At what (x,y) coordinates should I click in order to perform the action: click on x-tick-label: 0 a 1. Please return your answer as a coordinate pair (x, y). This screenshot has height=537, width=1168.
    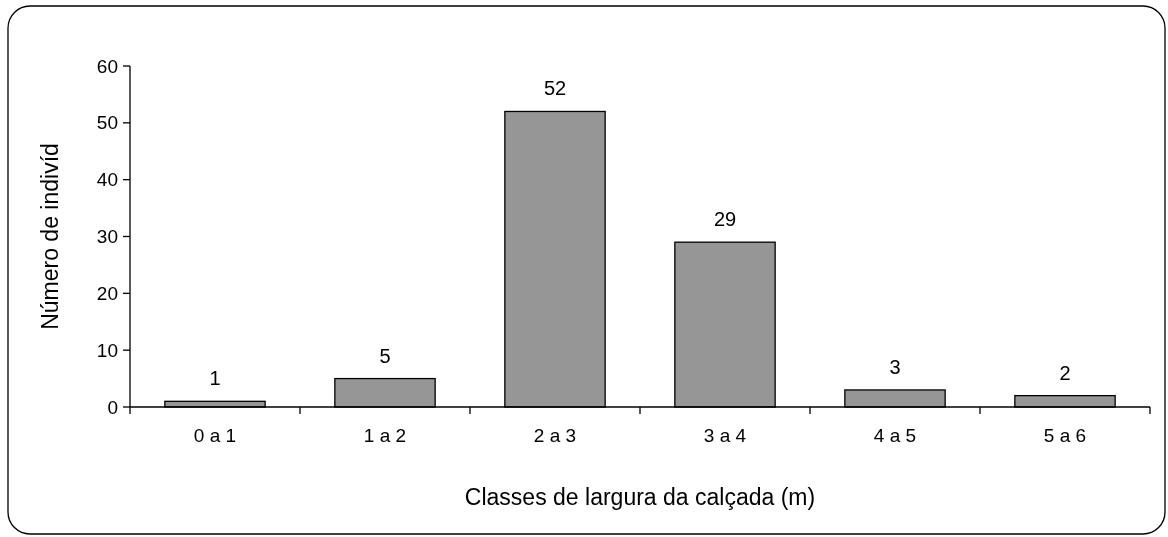
    Looking at the image, I should click on (215, 435).